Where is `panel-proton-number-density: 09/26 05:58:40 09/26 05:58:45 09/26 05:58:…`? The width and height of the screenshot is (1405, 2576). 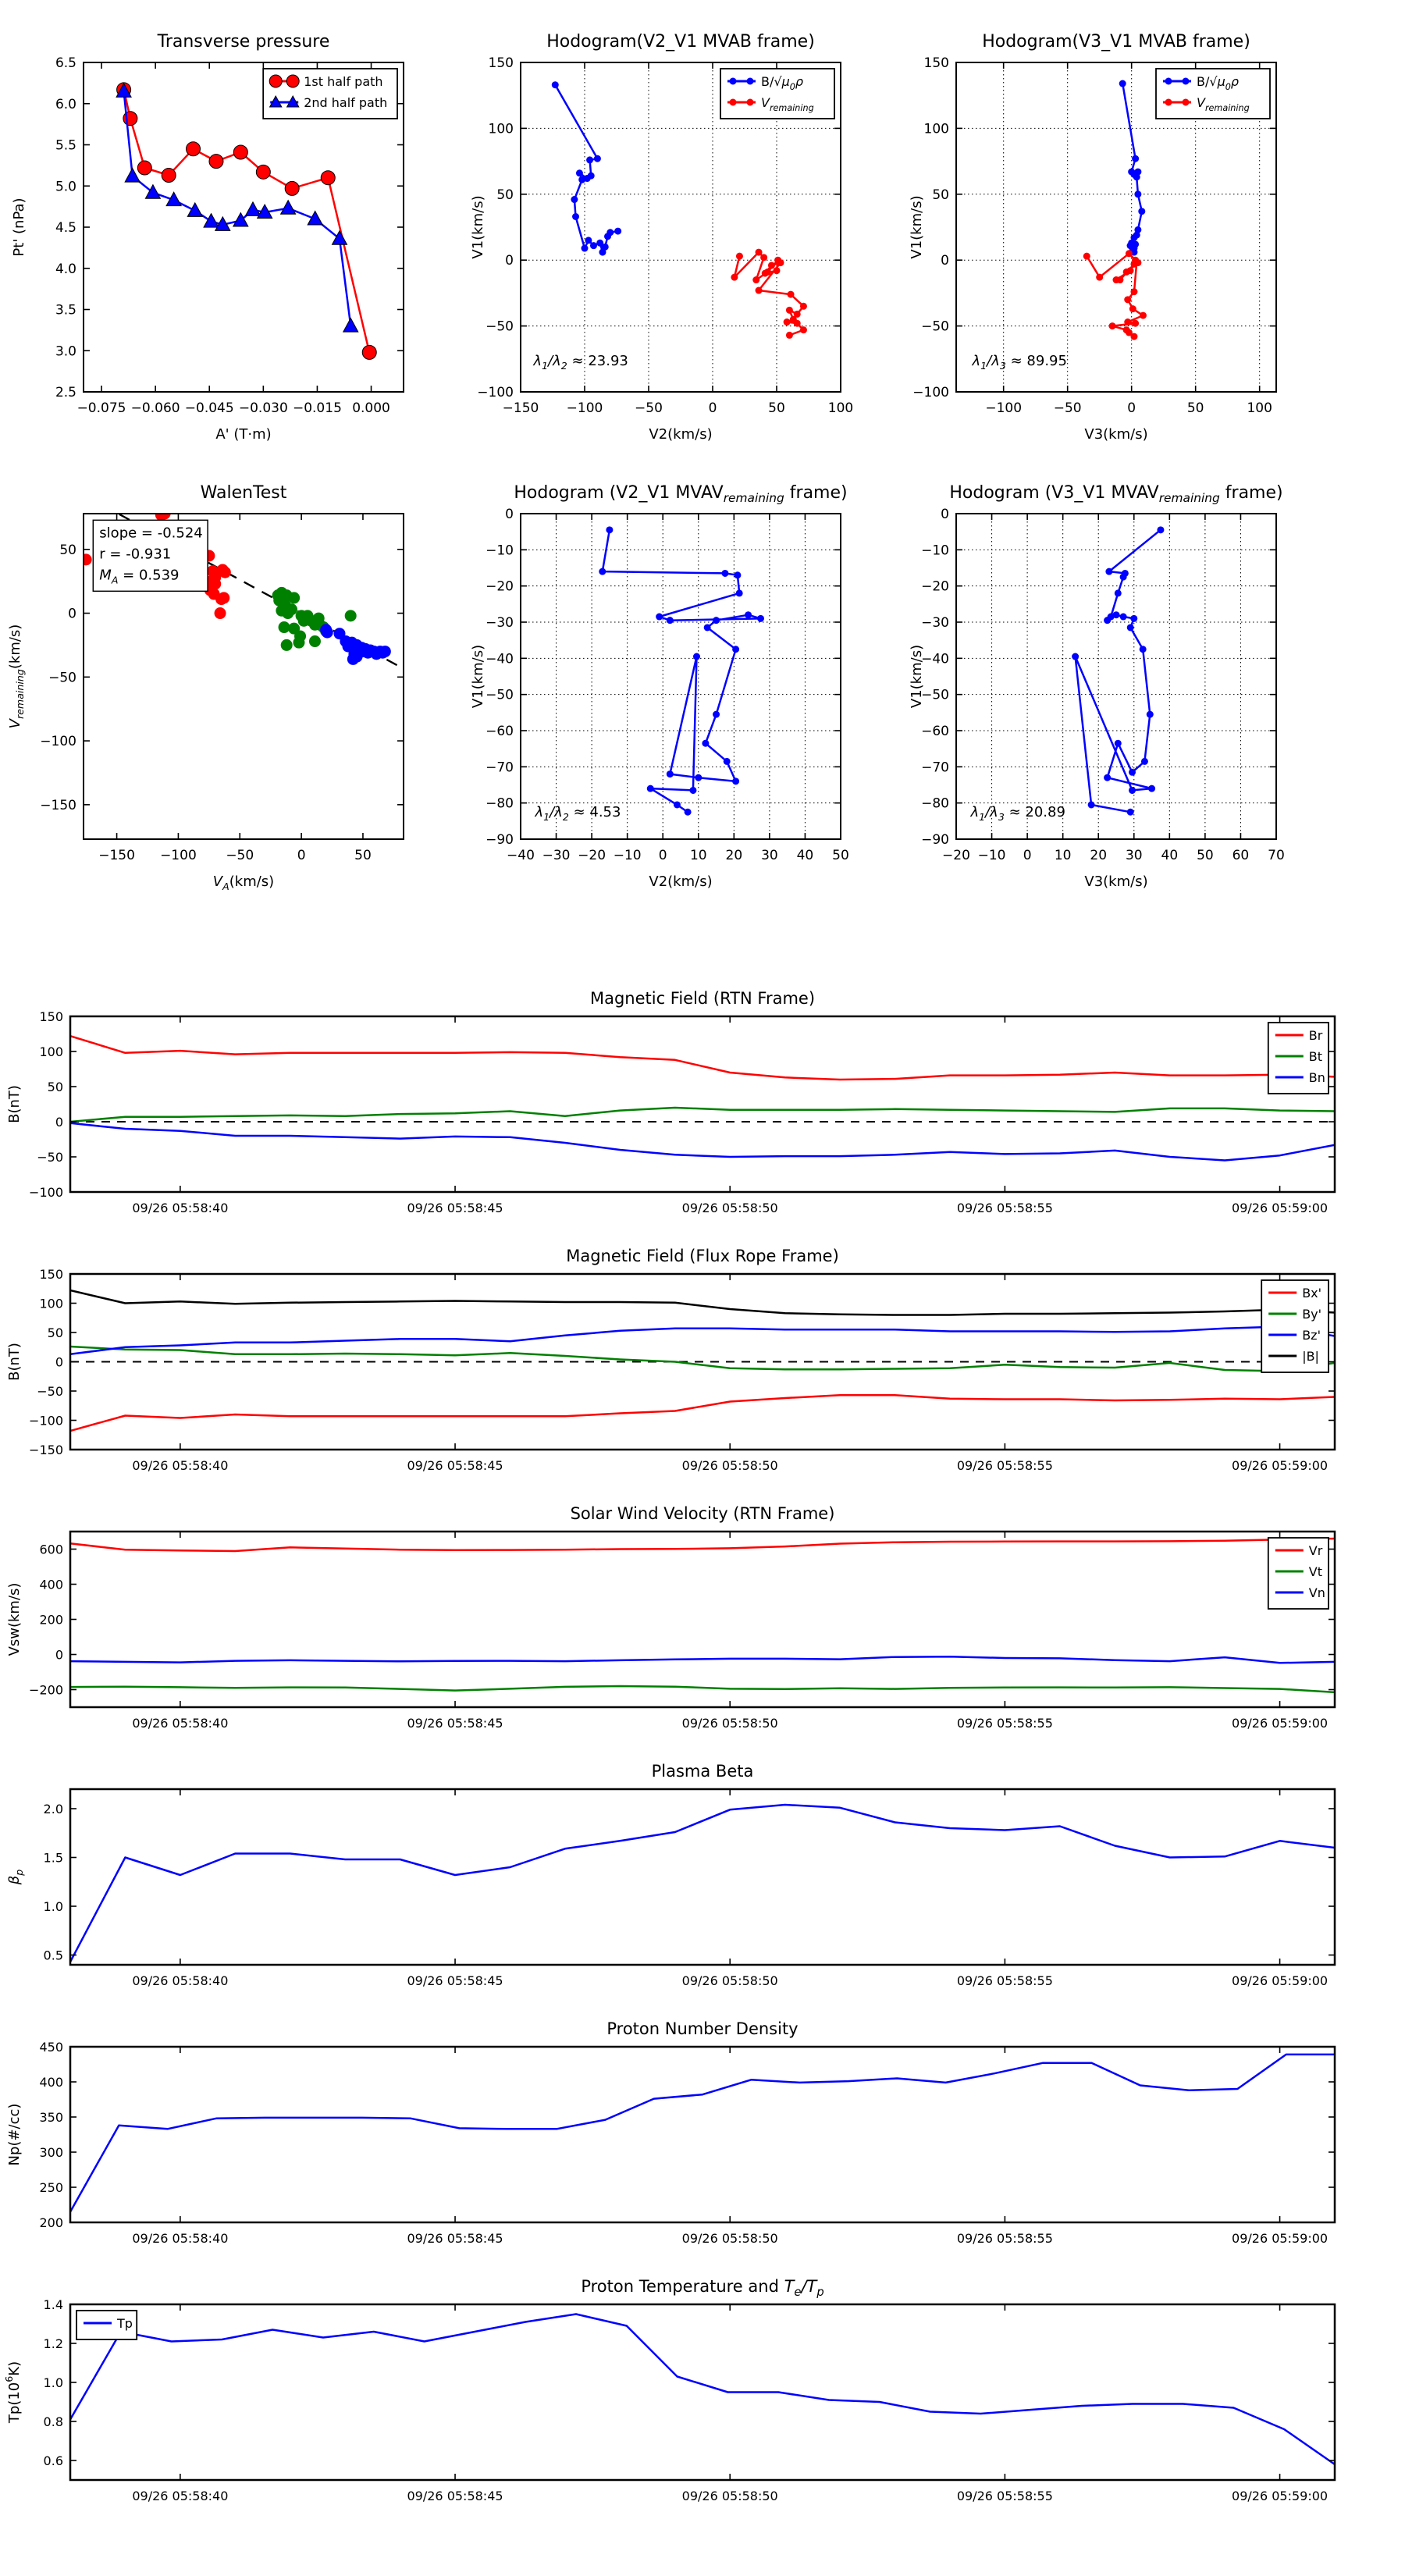
panel-proton-number-density: 09/26 05:58:40 09/26 05:58:45 09/26 05:58:… is located at coordinates (703, 2127).